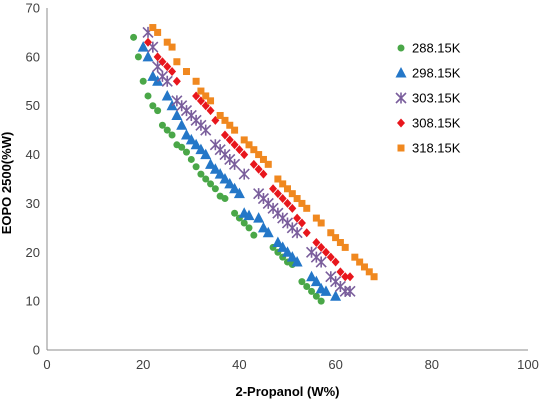 Image resolution: width=550 pixels, height=402 pixels. Describe the element at coordinates (429, 48) in the screenshot. I see `legend-item: 288.15K` at that location.